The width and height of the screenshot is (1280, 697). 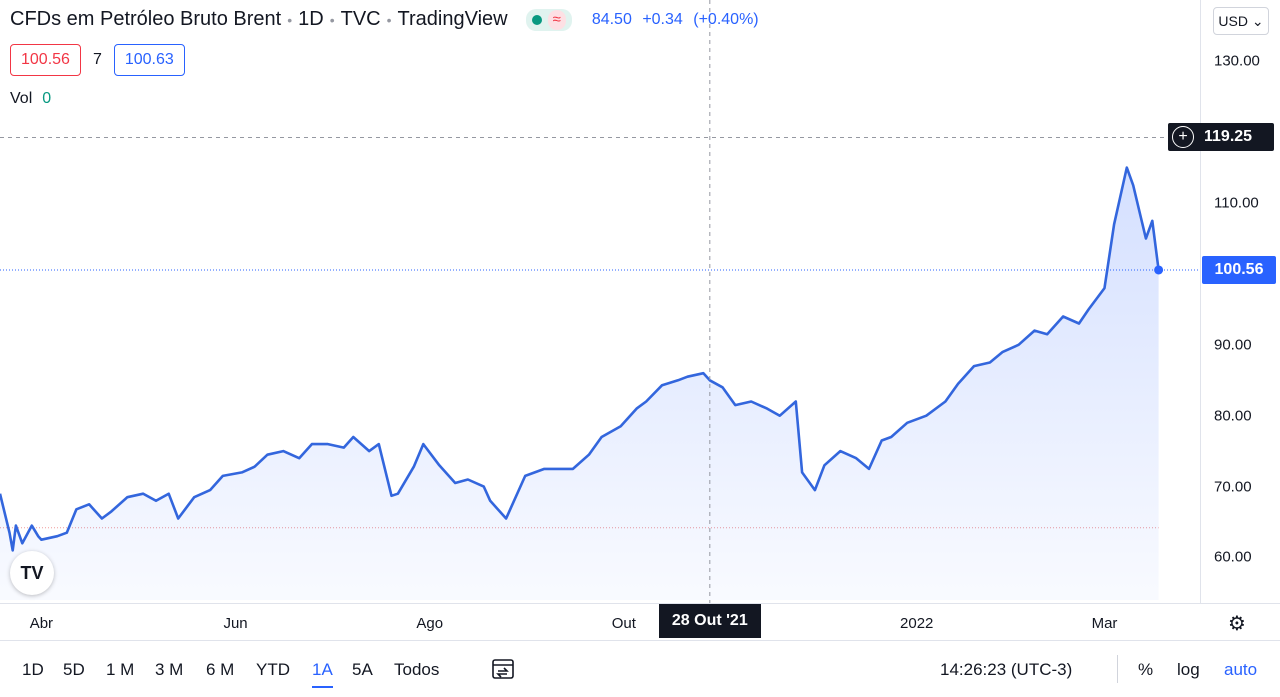 I want to click on interval-label: 1D, so click(x=311, y=19).